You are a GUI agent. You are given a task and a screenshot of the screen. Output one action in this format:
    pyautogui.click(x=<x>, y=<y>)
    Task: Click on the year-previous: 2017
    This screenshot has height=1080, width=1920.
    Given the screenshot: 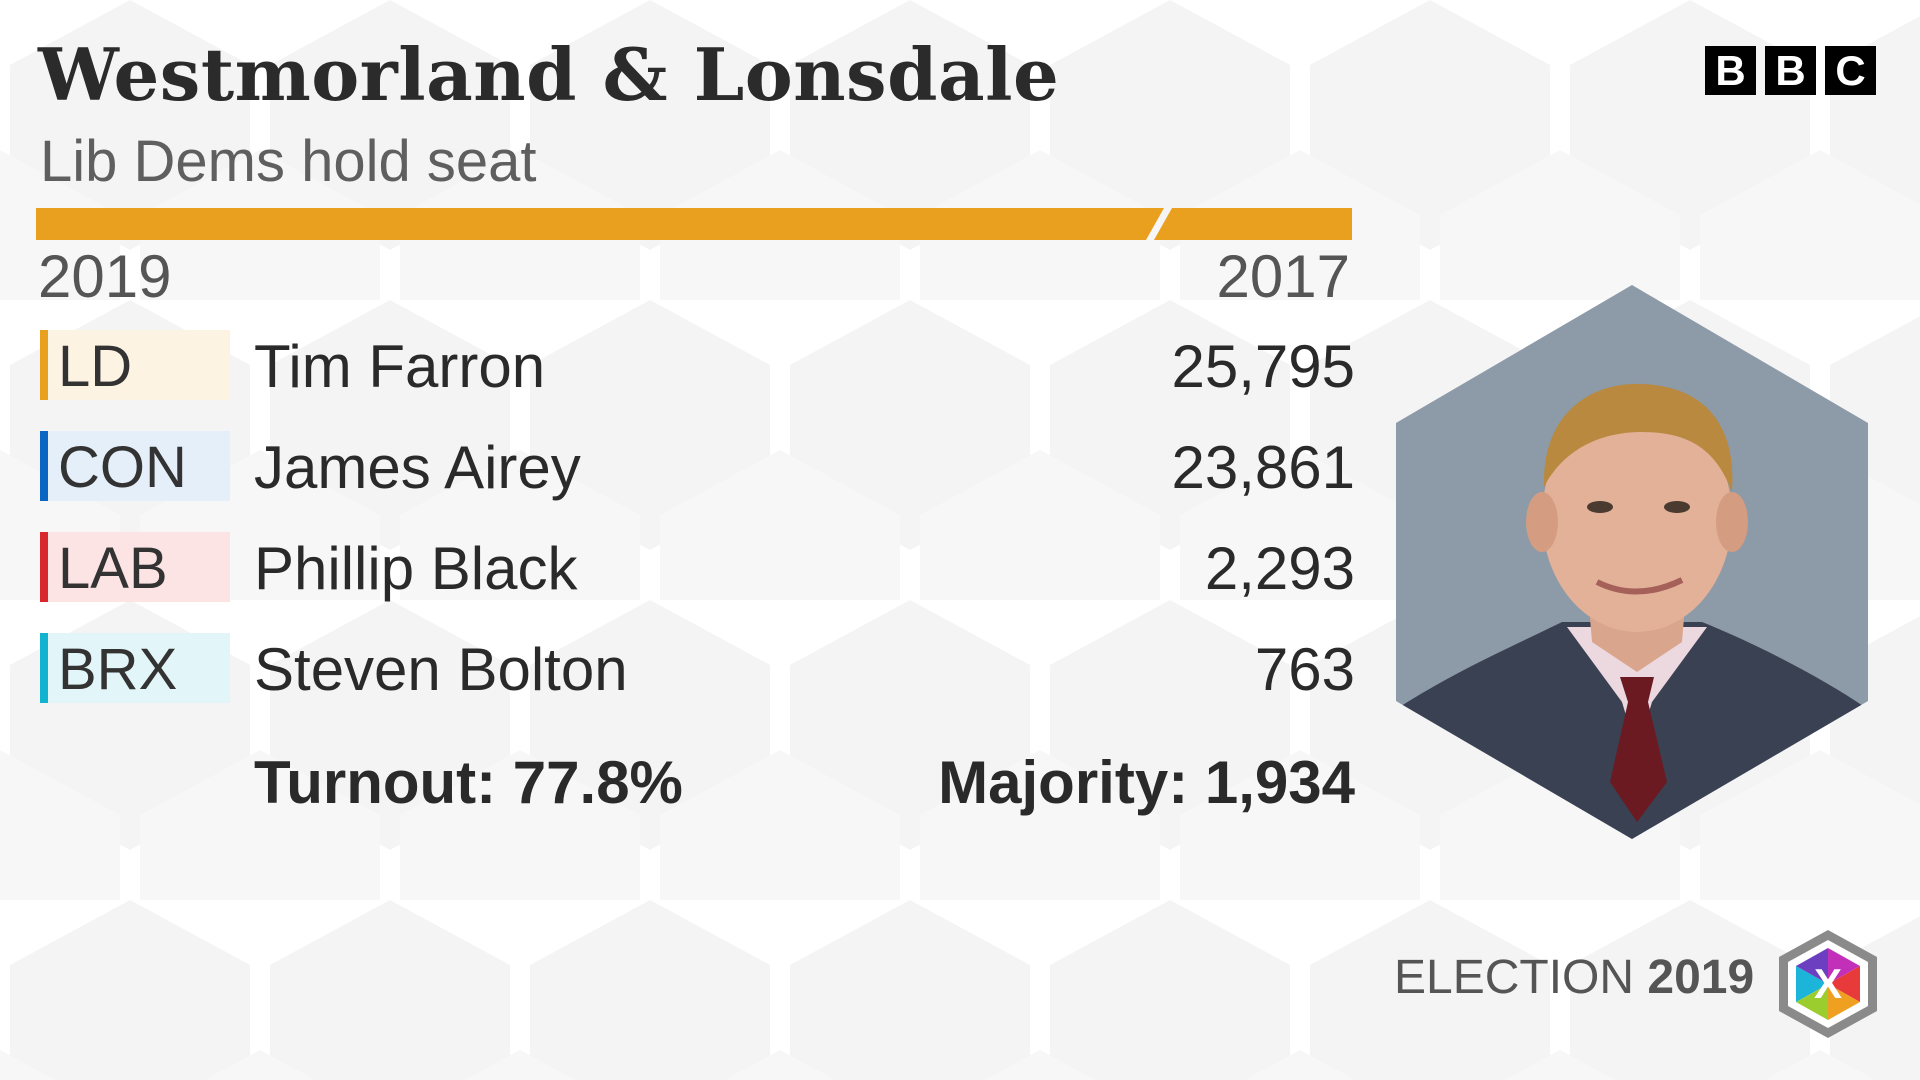 What is the action you would take?
    pyautogui.click(x=1283, y=276)
    